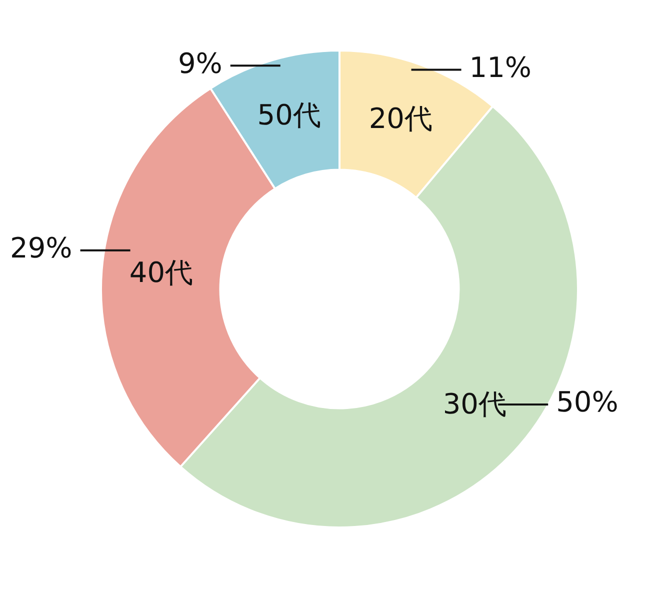 Image resolution: width=669 pixels, height=594 pixels. What do you see at coordinates (161, 273) in the screenshot?
I see `slice-label: 40代` at bounding box center [161, 273].